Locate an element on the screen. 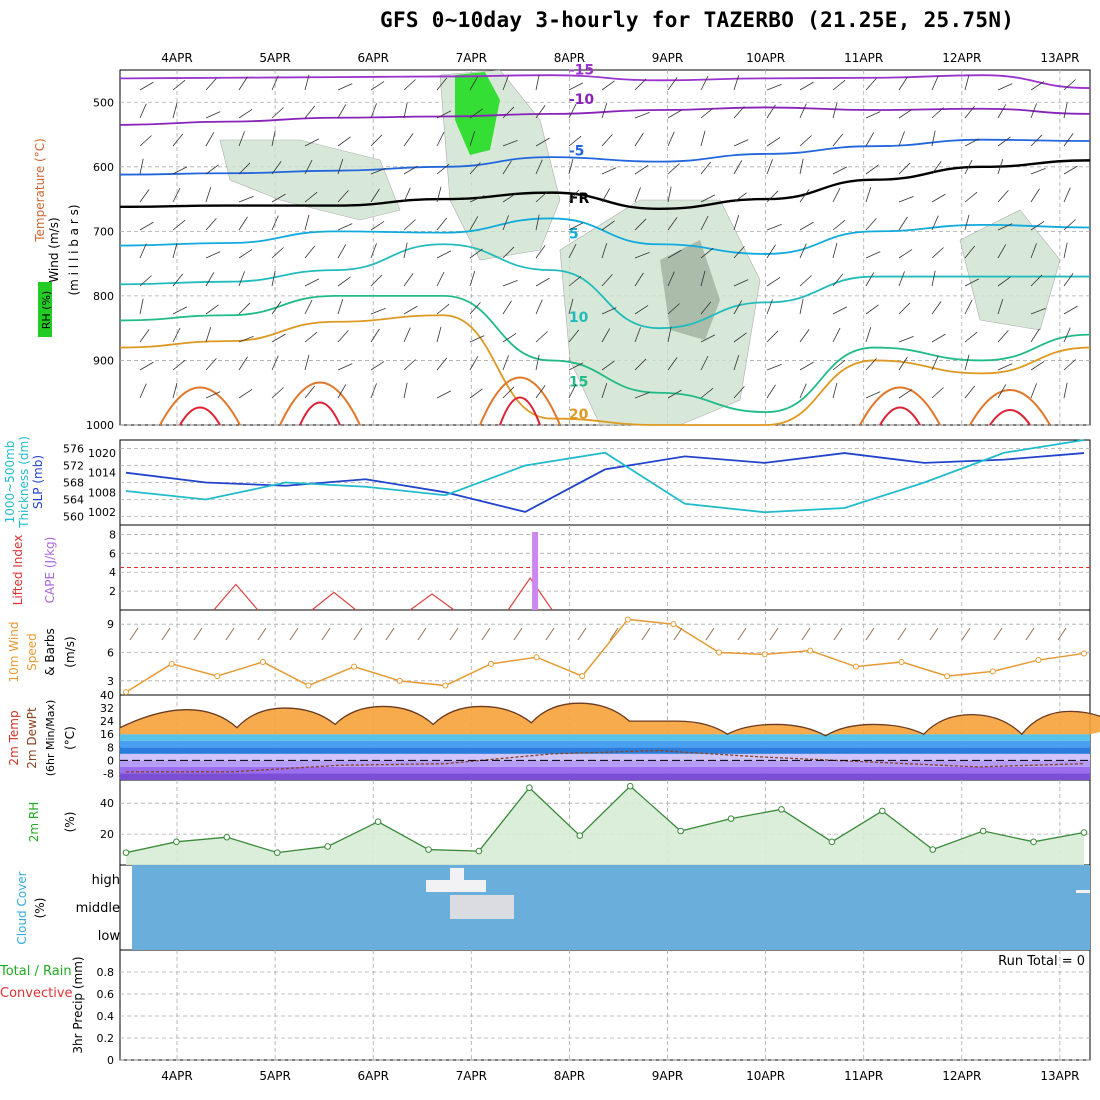 This screenshot has width=1100, height=1100. bottom-date-label: 6APR is located at coordinates (372, 1076).